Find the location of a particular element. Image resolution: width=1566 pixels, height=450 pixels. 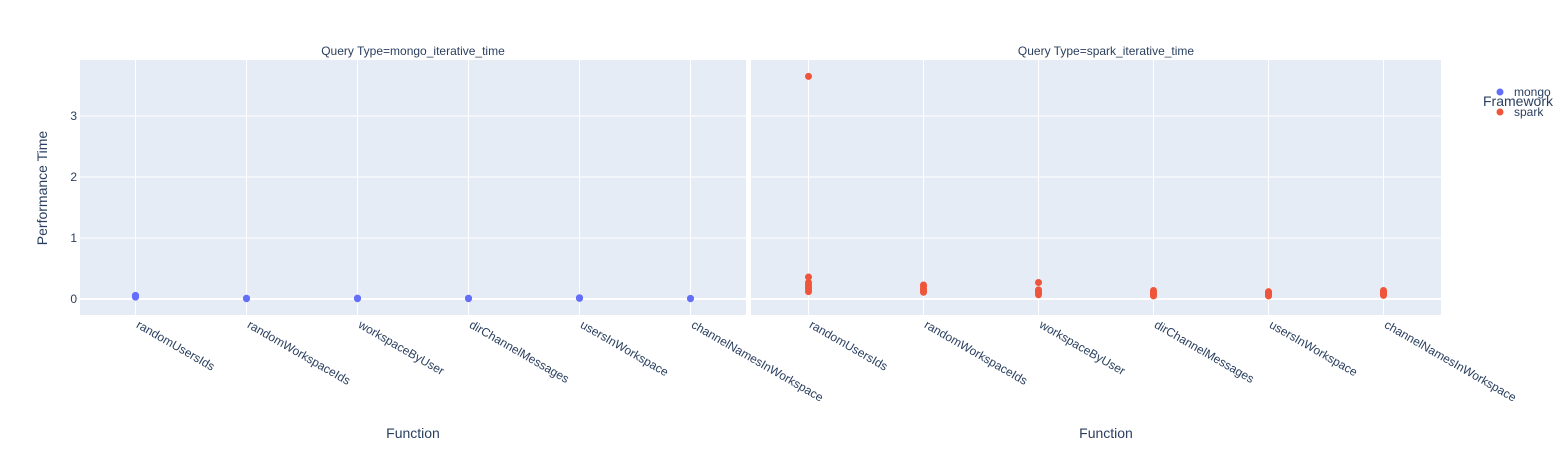

legend: Framework mongo spark is located at coordinates (1518, 102).